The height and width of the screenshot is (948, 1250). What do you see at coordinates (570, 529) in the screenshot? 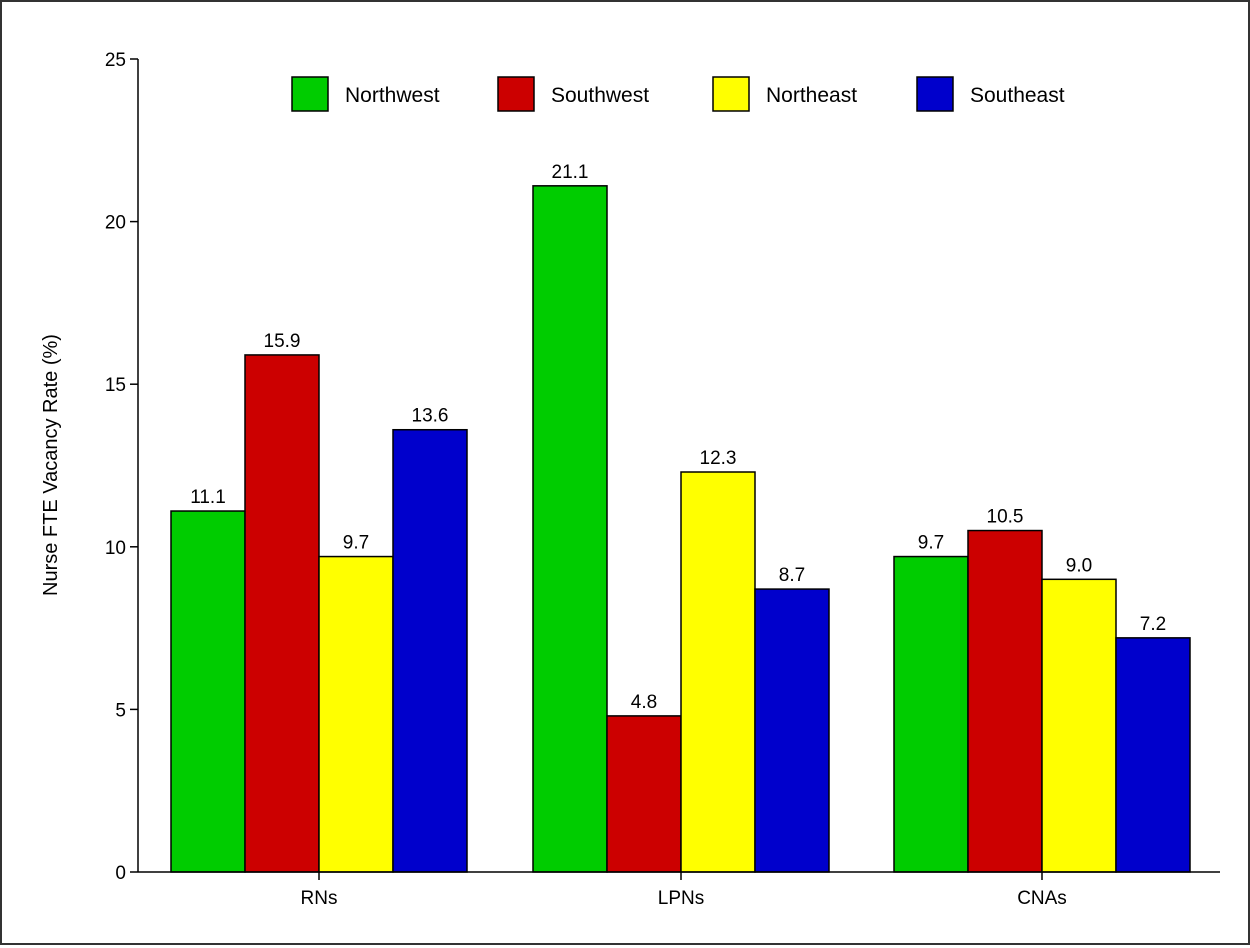
I see `bar-northwest-lpns` at bounding box center [570, 529].